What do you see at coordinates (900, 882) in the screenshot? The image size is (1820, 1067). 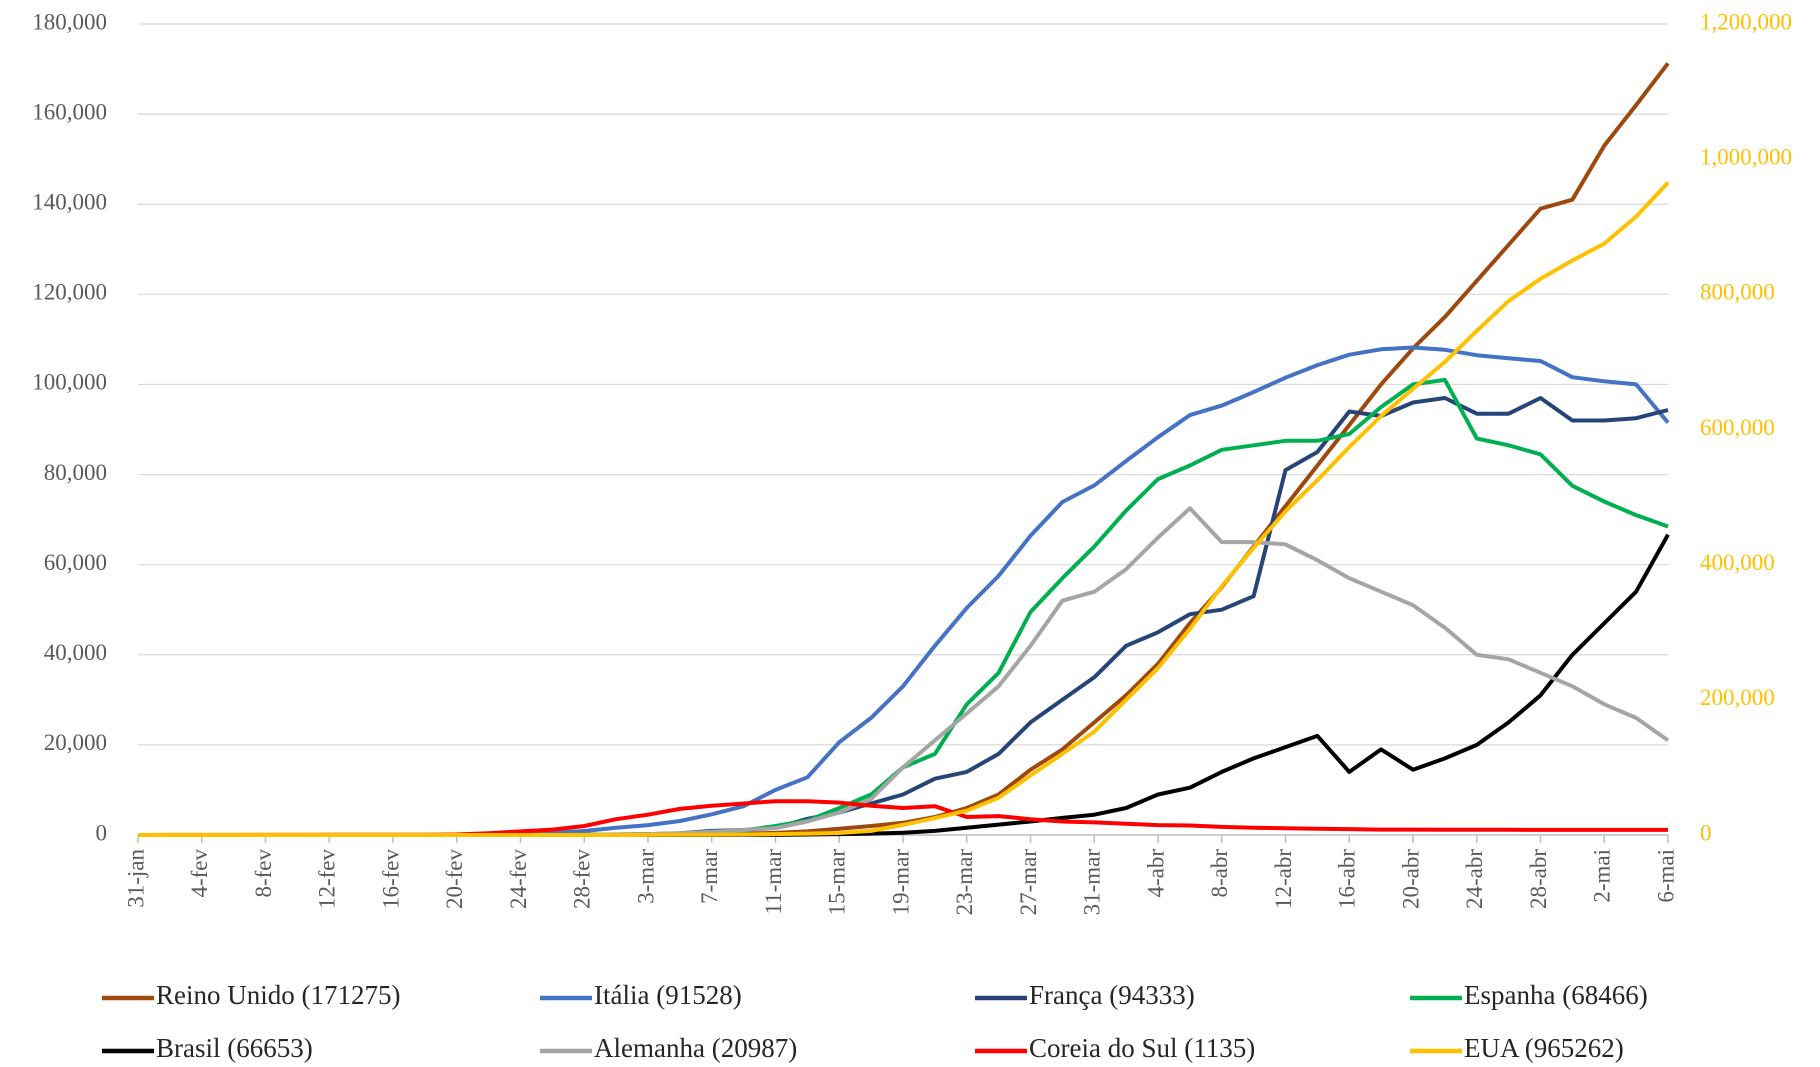 I see `x-tick-label: 19-mar` at bounding box center [900, 882].